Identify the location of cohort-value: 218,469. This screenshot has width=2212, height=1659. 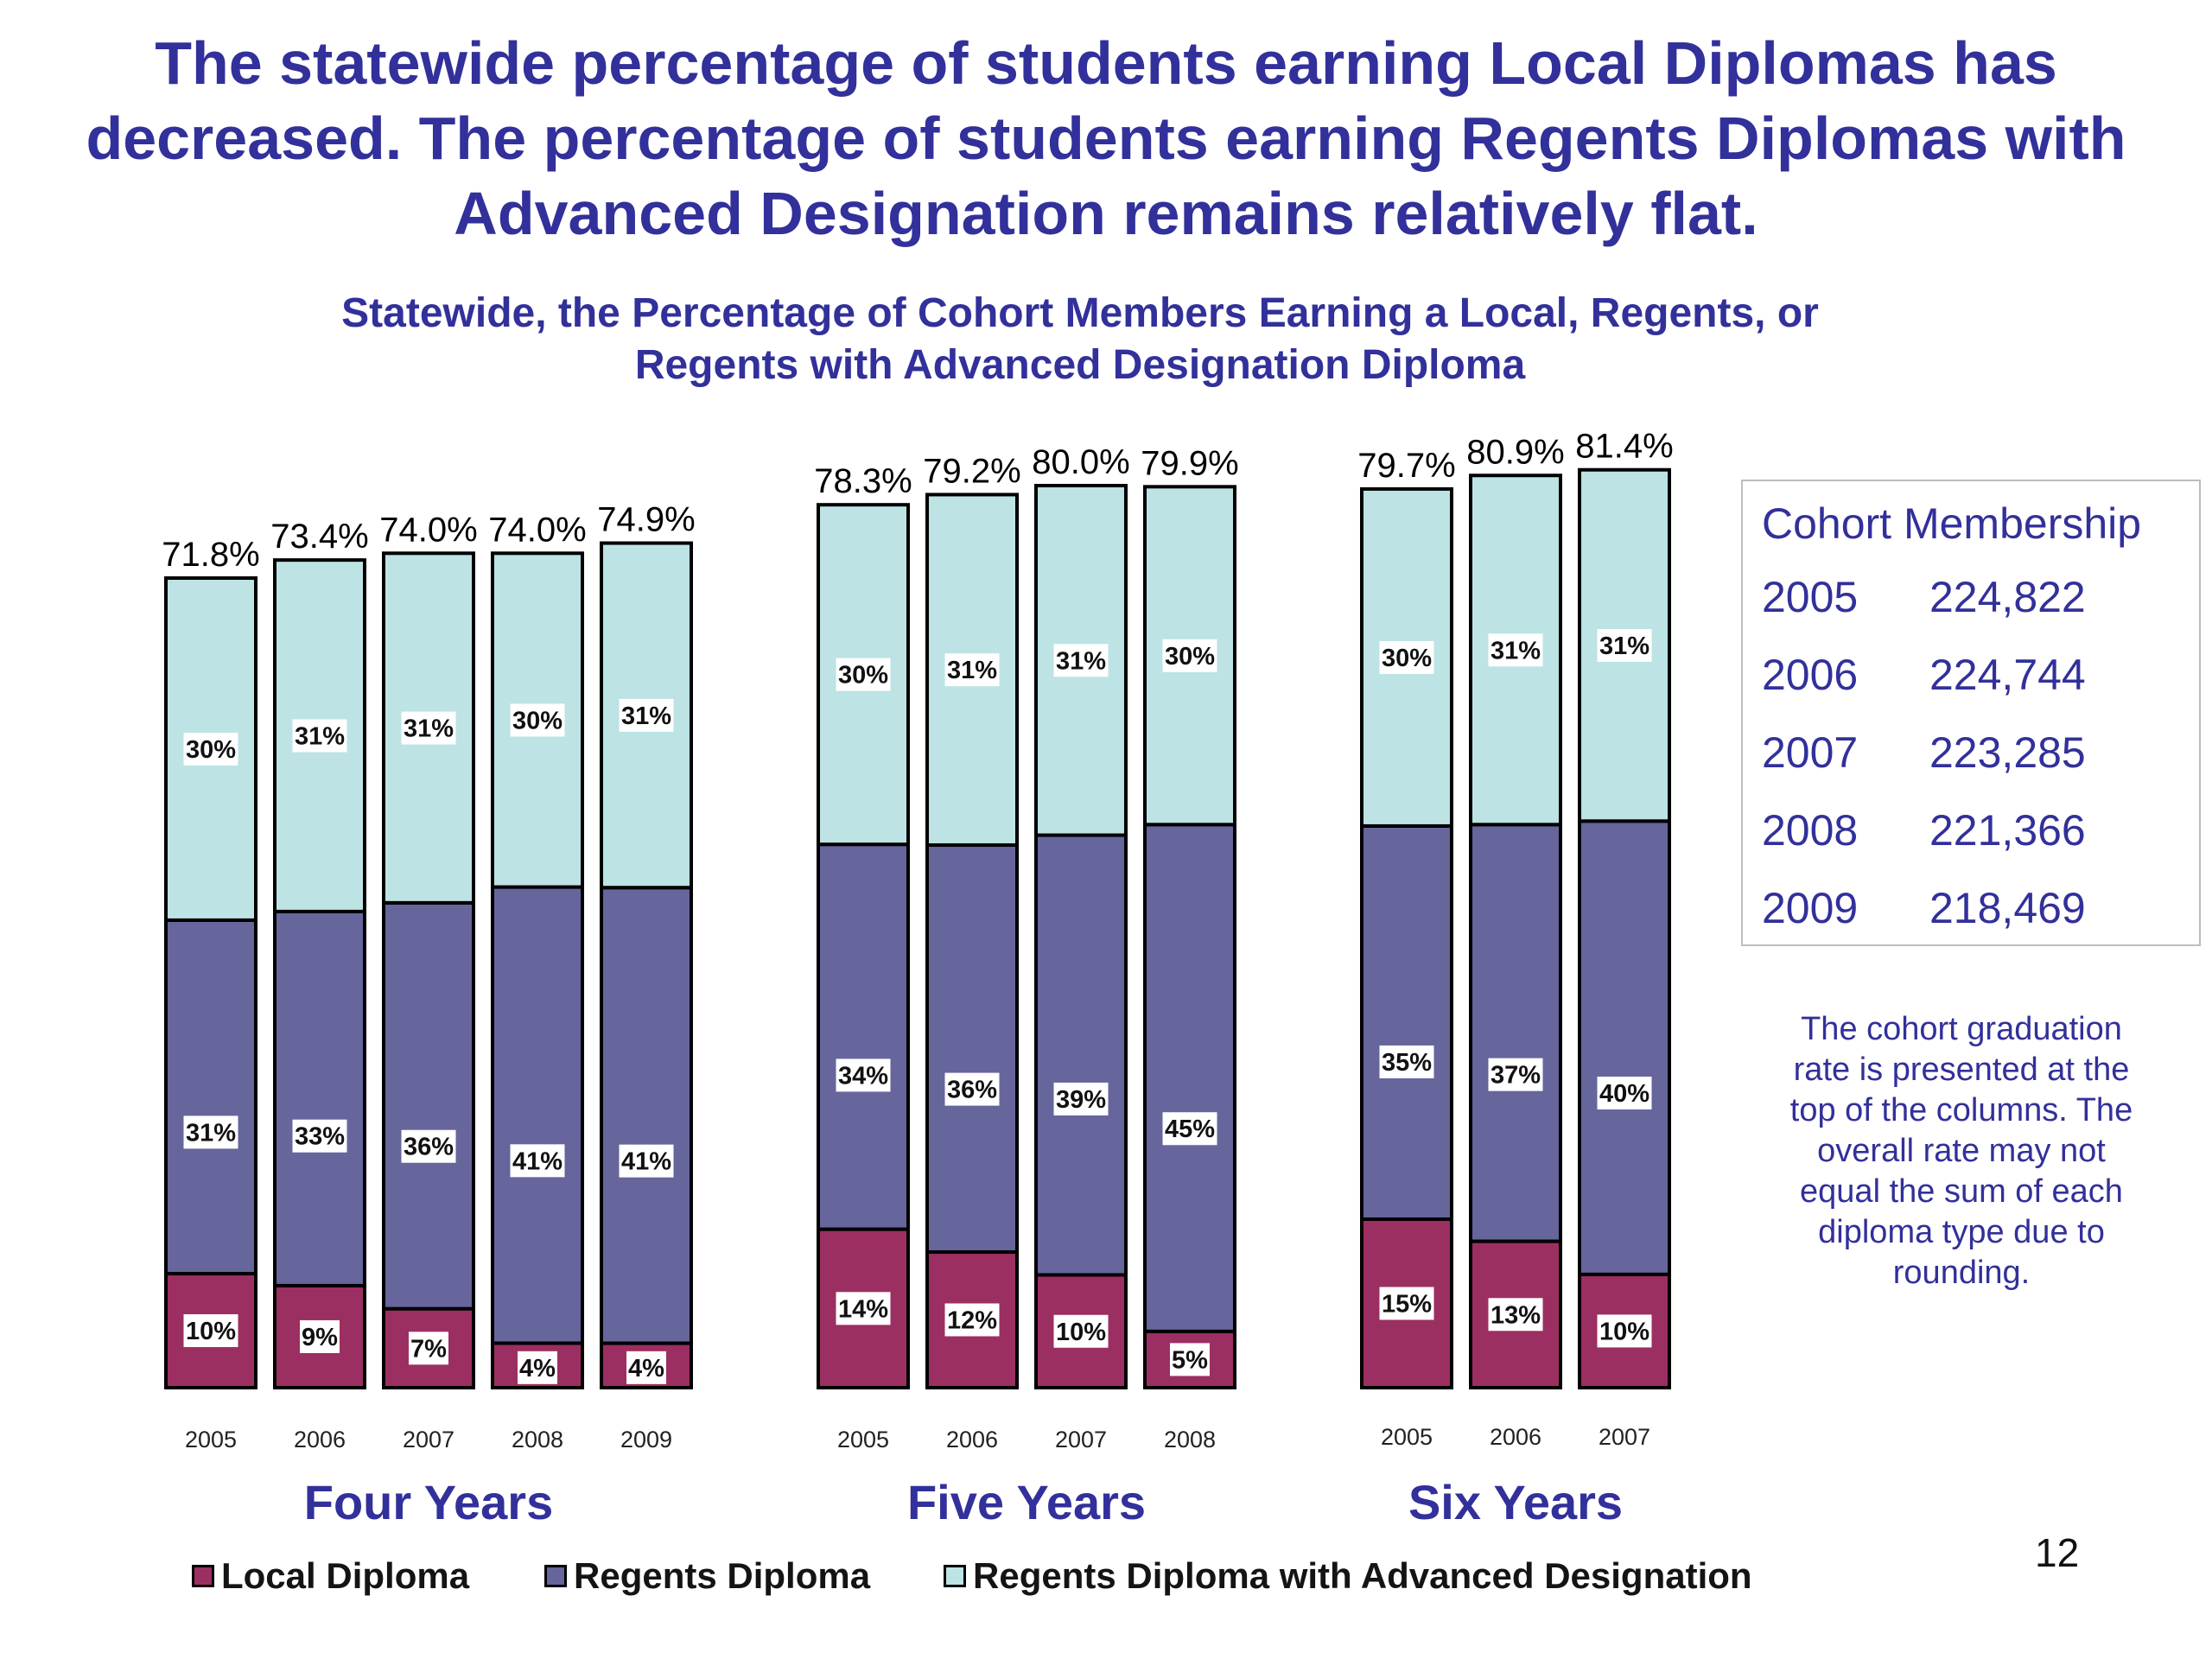
(2008, 908).